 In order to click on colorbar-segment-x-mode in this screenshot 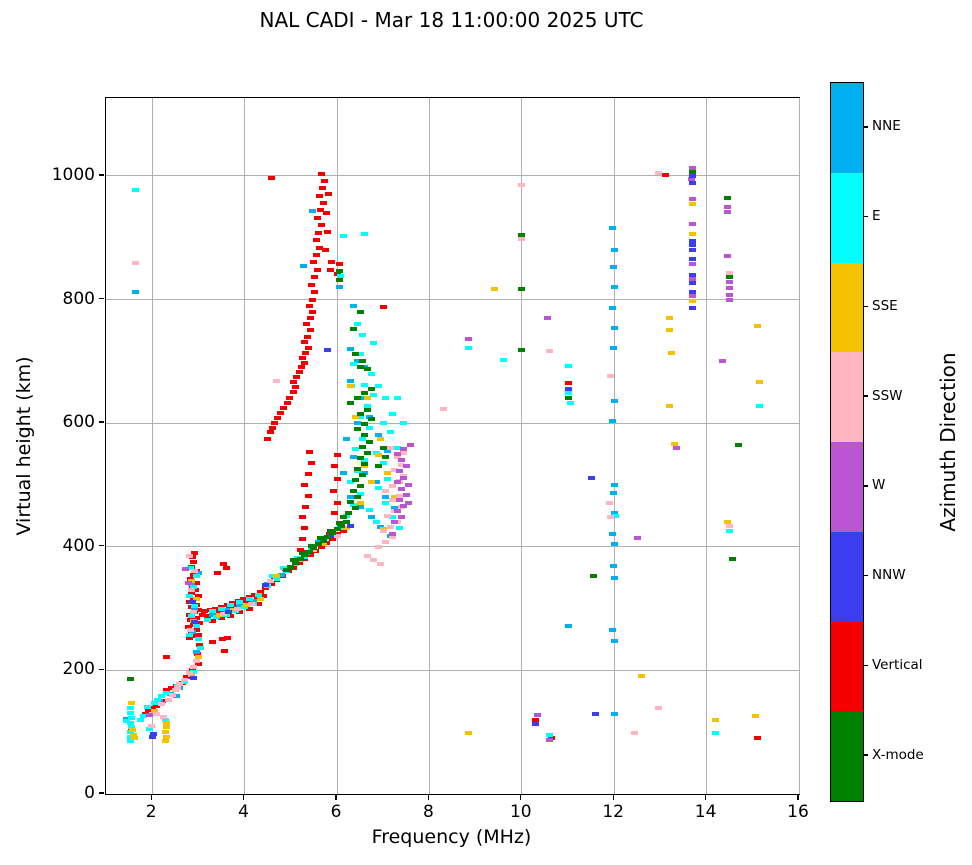, I will do `click(847, 756)`.